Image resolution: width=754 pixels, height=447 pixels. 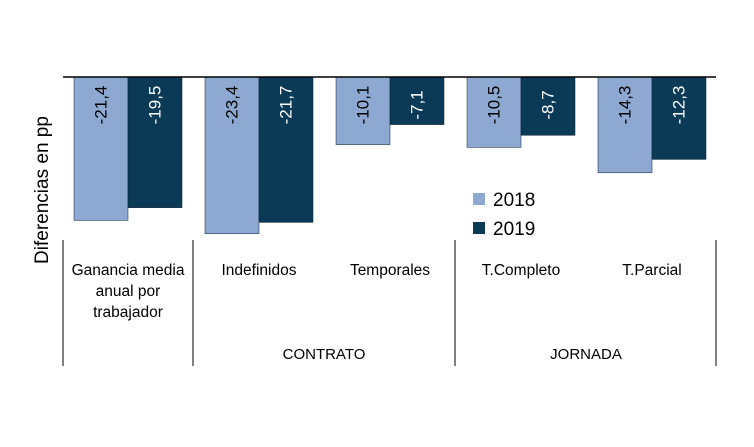 I want to click on legend-swatch-2019, so click(x=479, y=228).